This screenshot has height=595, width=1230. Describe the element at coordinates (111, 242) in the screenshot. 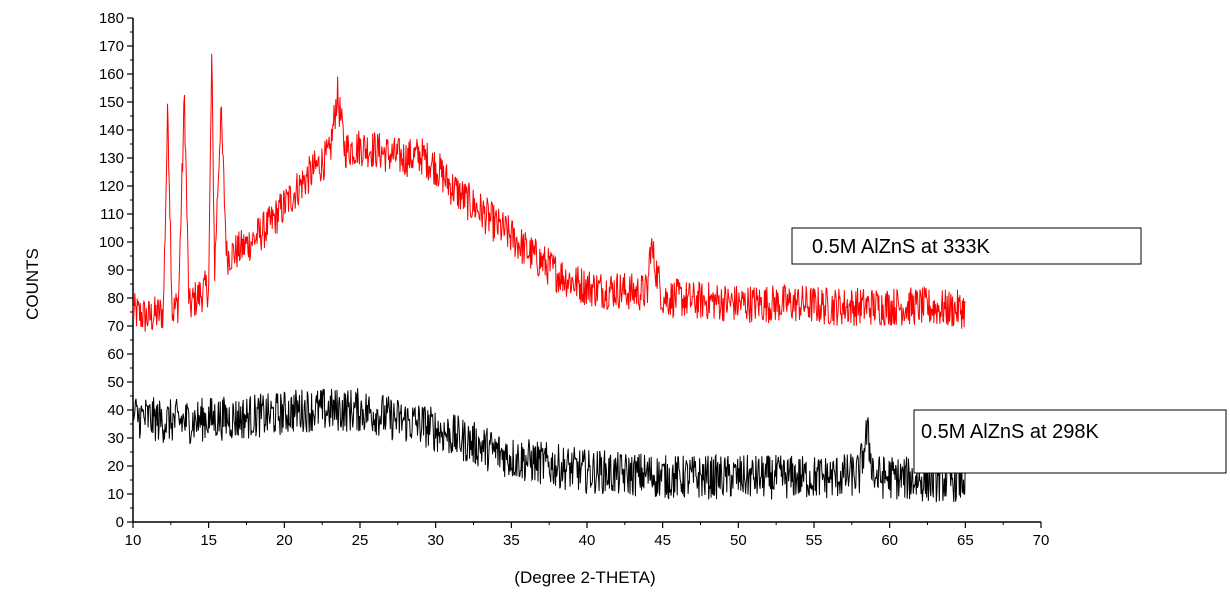

I see `y-tick-label: 100` at that location.